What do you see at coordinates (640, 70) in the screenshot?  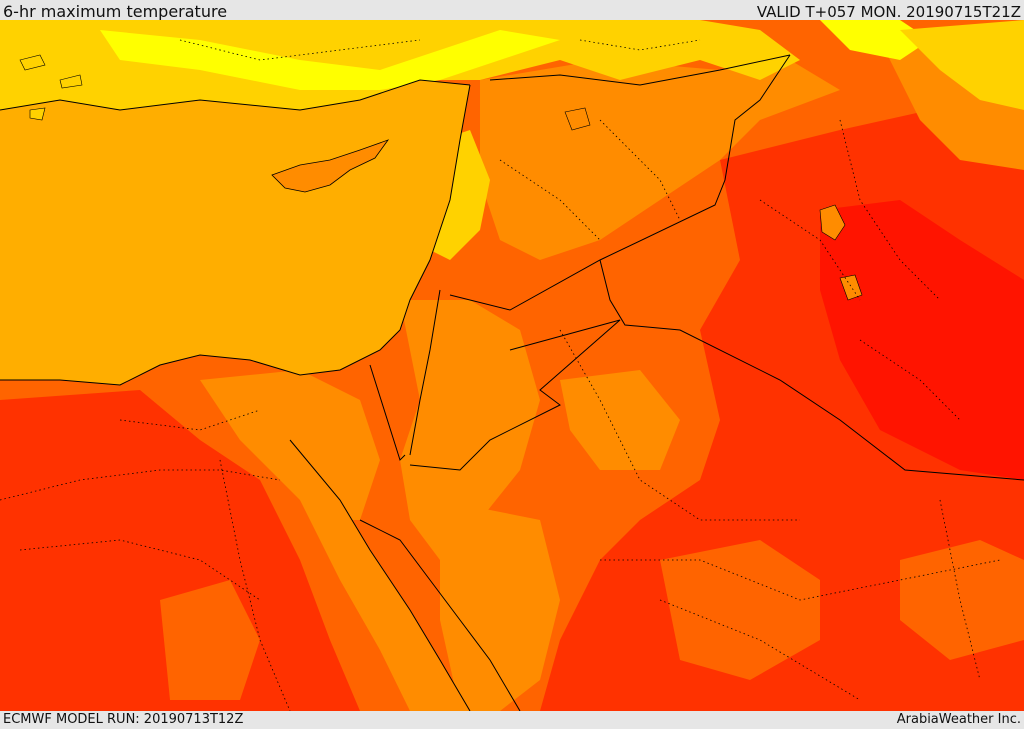 I see `border-turkey-syria` at bounding box center [640, 70].